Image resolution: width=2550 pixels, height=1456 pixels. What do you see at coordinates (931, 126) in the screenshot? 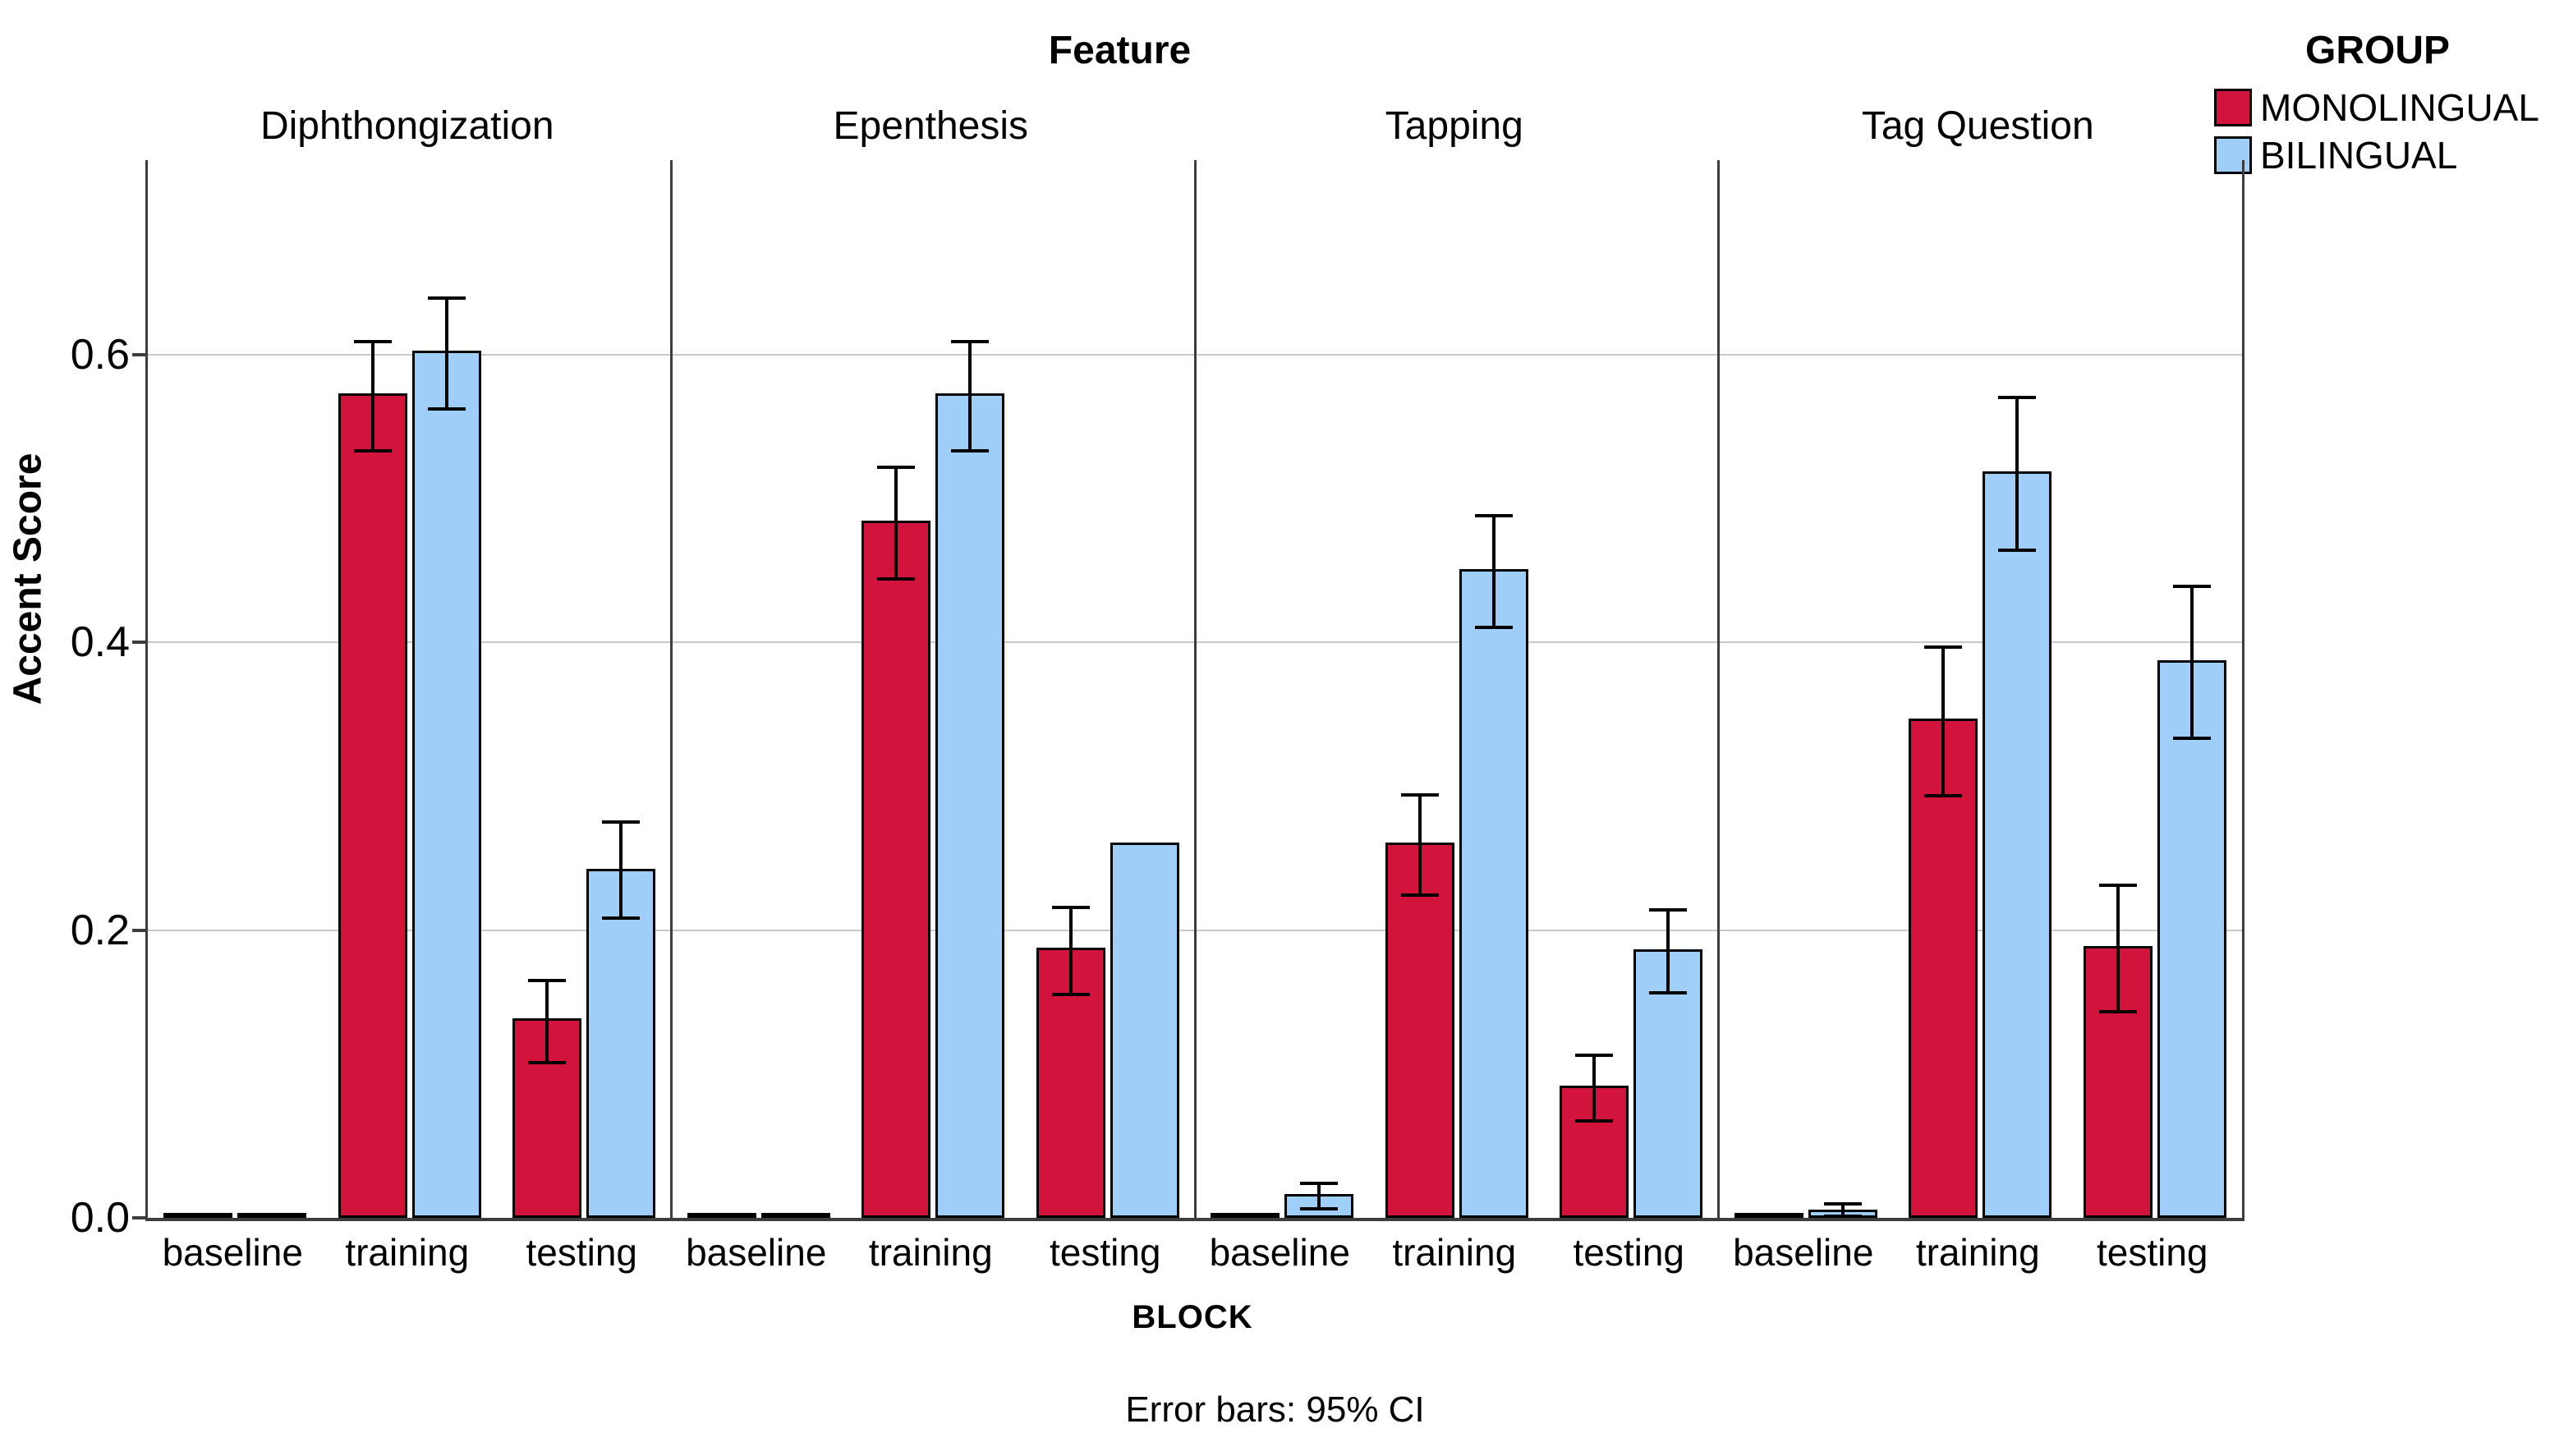
I see `panel-title-epenthesis: Epenthesis` at bounding box center [931, 126].